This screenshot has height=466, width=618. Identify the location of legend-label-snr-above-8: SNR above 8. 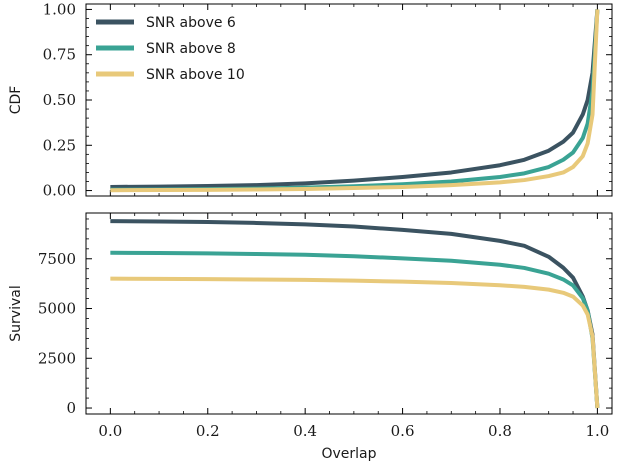
(191, 49).